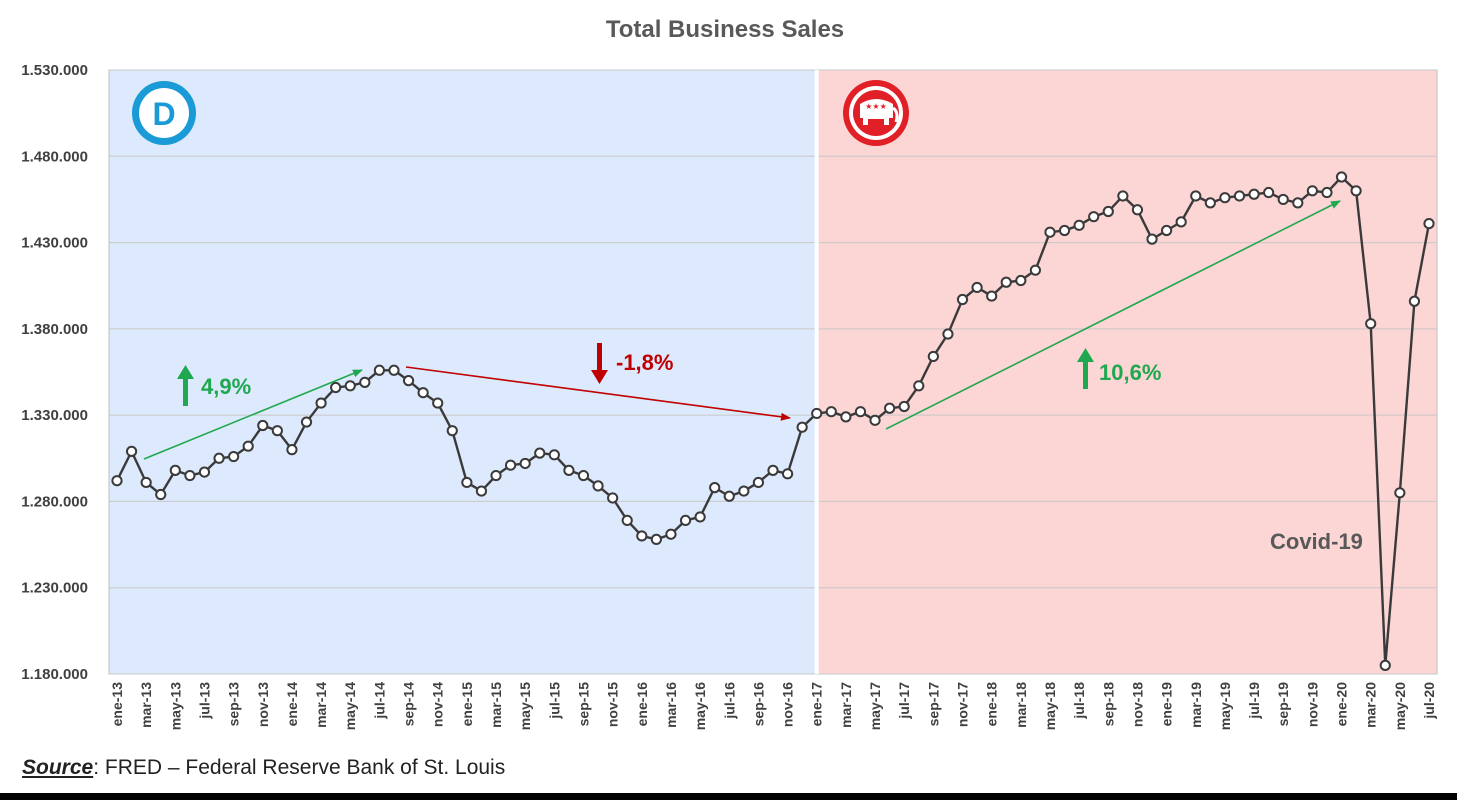 This screenshot has width=1457, height=800. Describe the element at coordinates (876, 113) in the screenshot. I see `republican-elephant-logo: ★★★` at that location.